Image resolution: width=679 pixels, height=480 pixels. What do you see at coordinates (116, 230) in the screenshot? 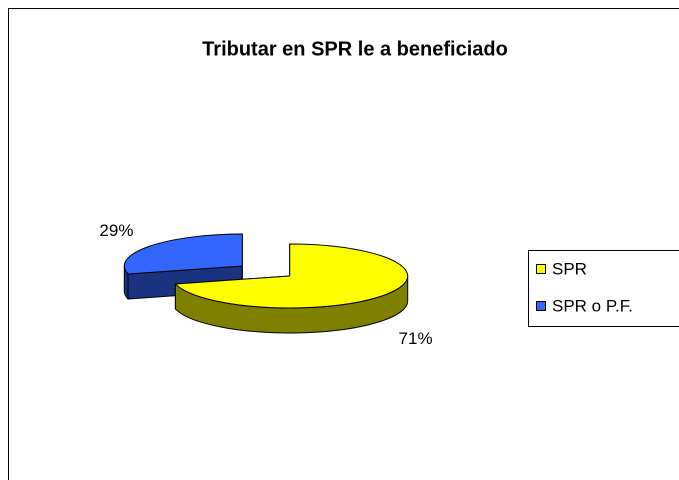
I see `data-label: 29%` at bounding box center [116, 230].